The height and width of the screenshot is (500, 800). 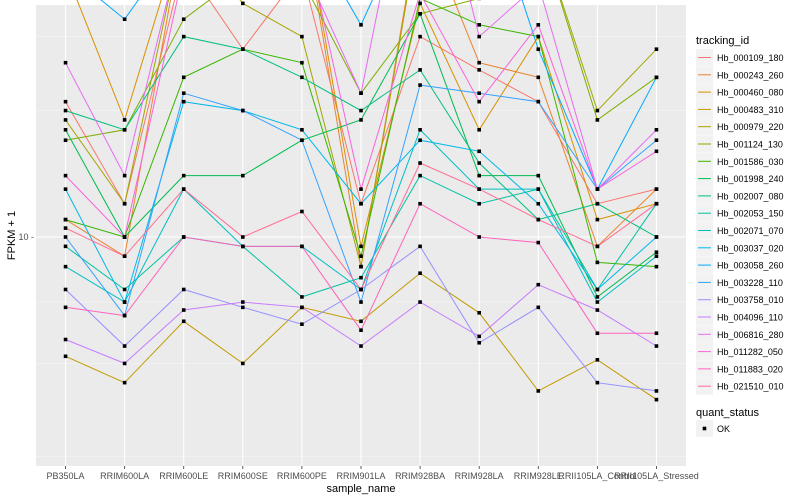 What do you see at coordinates (750, 352) in the screenshot?
I see `legend-label: Hb_011282_050` at bounding box center [750, 352].